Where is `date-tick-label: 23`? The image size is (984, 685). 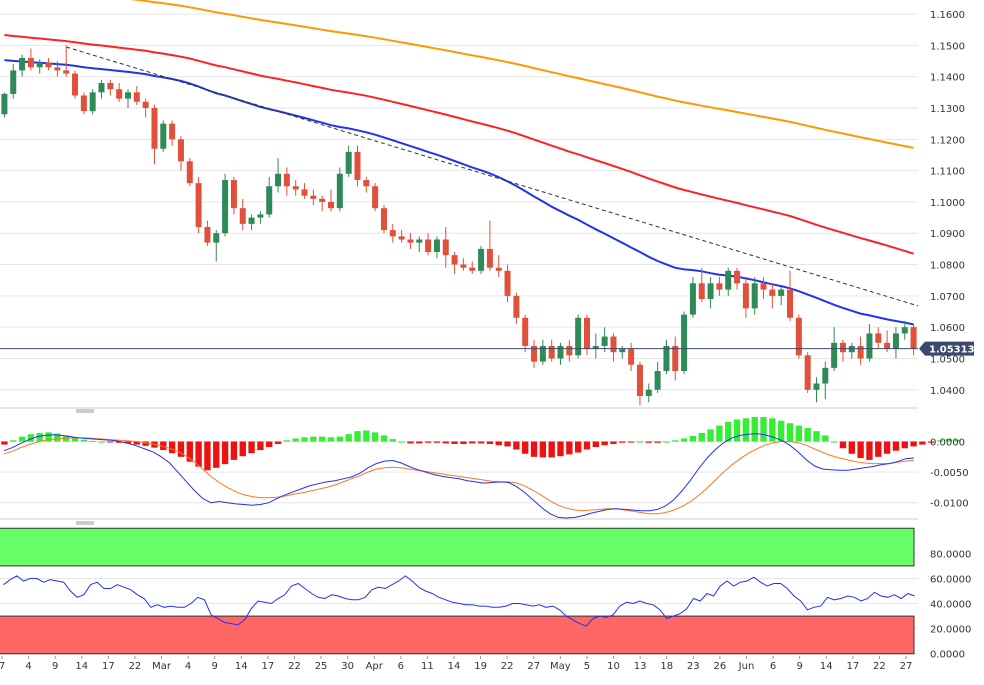 date-tick-label: 23 is located at coordinates (693, 666).